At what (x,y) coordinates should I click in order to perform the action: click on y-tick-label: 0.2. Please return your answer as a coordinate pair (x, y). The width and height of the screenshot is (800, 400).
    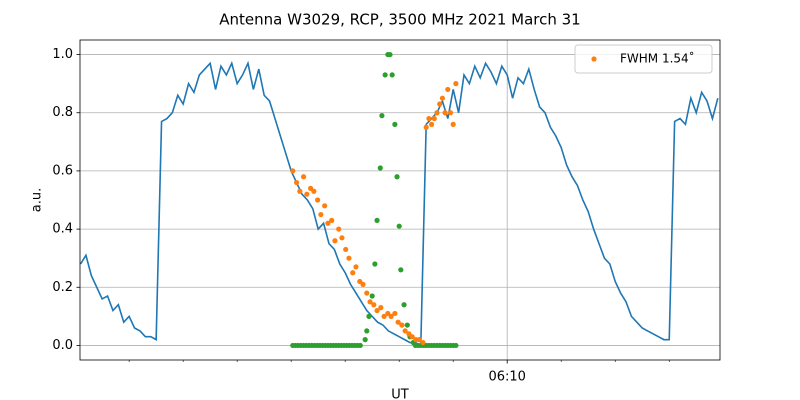
    Looking at the image, I should click on (62, 287).